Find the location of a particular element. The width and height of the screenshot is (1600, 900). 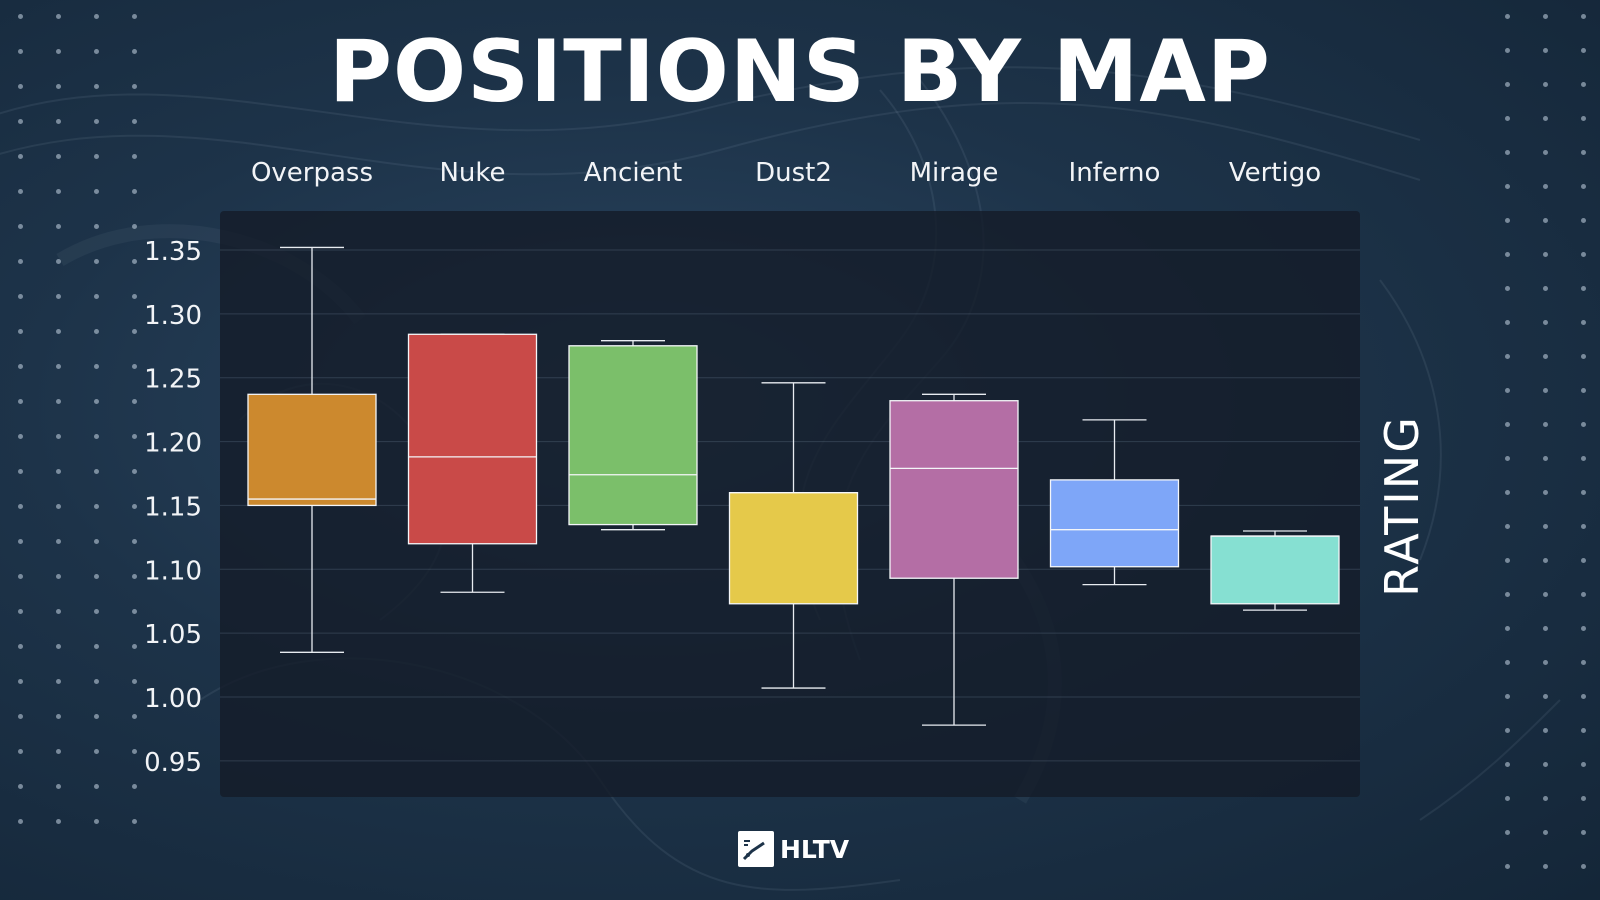

y-tick-label: 0.95 is located at coordinates (173, 763).